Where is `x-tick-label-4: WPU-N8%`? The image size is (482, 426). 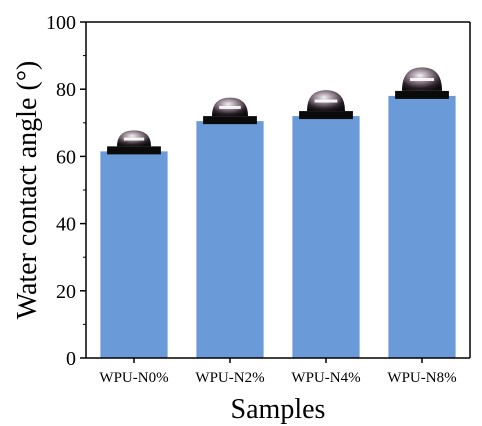
x-tick-label-4: WPU-N8% is located at coordinates (421, 378).